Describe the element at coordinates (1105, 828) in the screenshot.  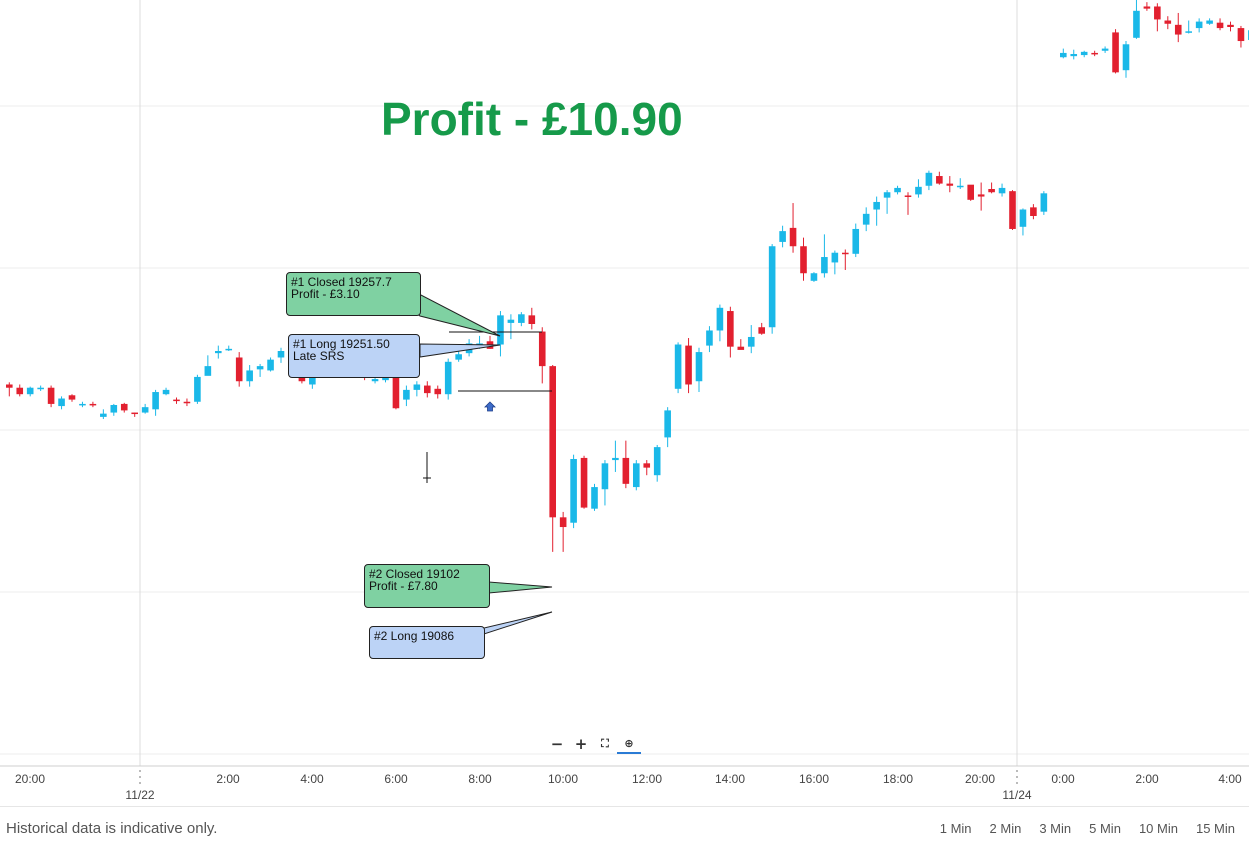
I see `interval-5min: 5 Min` at that location.